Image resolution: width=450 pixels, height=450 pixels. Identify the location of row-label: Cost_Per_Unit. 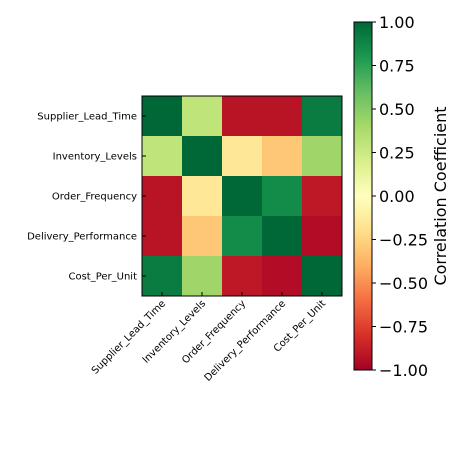
(102, 277).